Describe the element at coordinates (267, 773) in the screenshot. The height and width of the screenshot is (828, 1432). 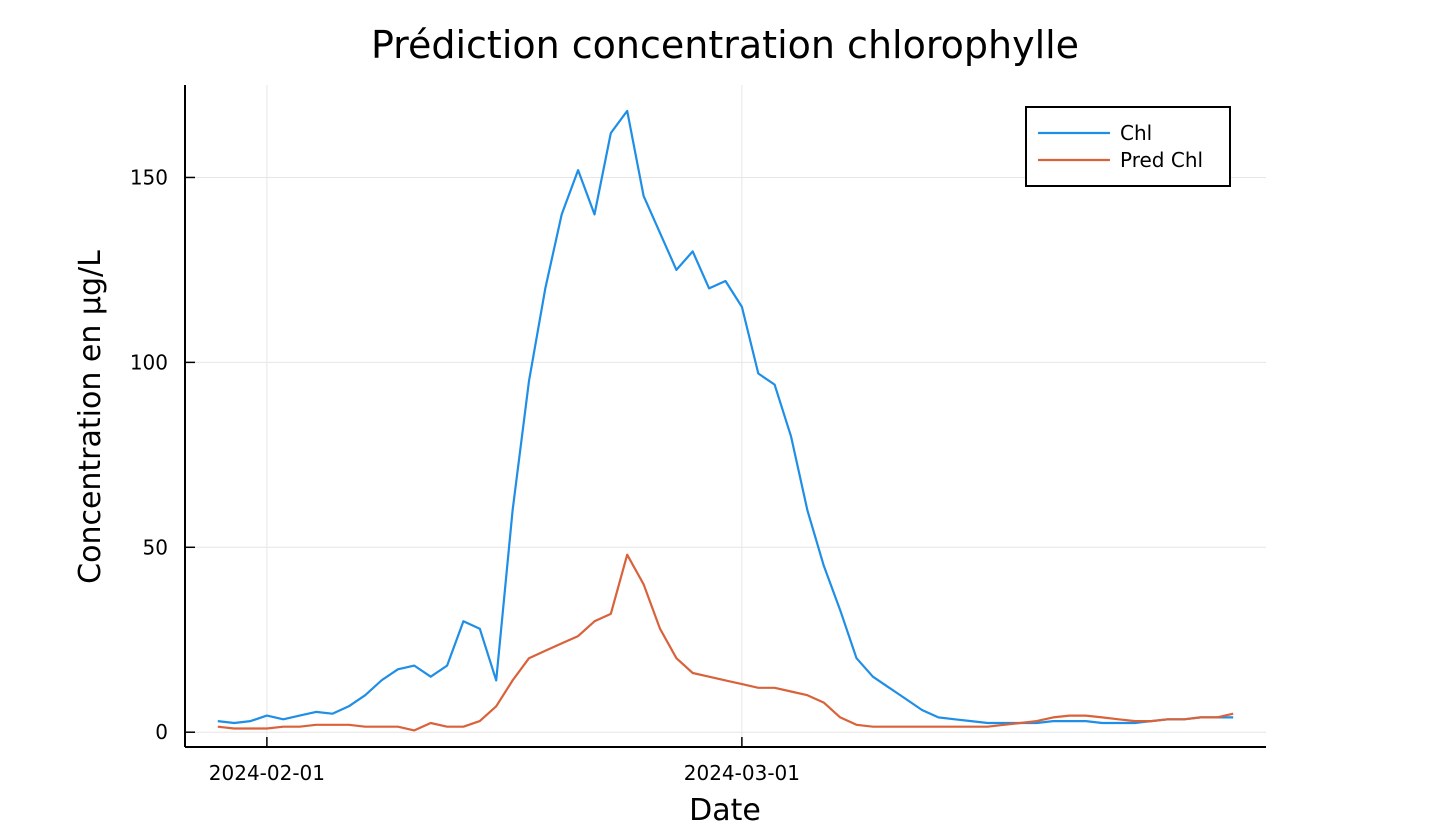
I see `x-tick-label: 2024-02-01` at that location.